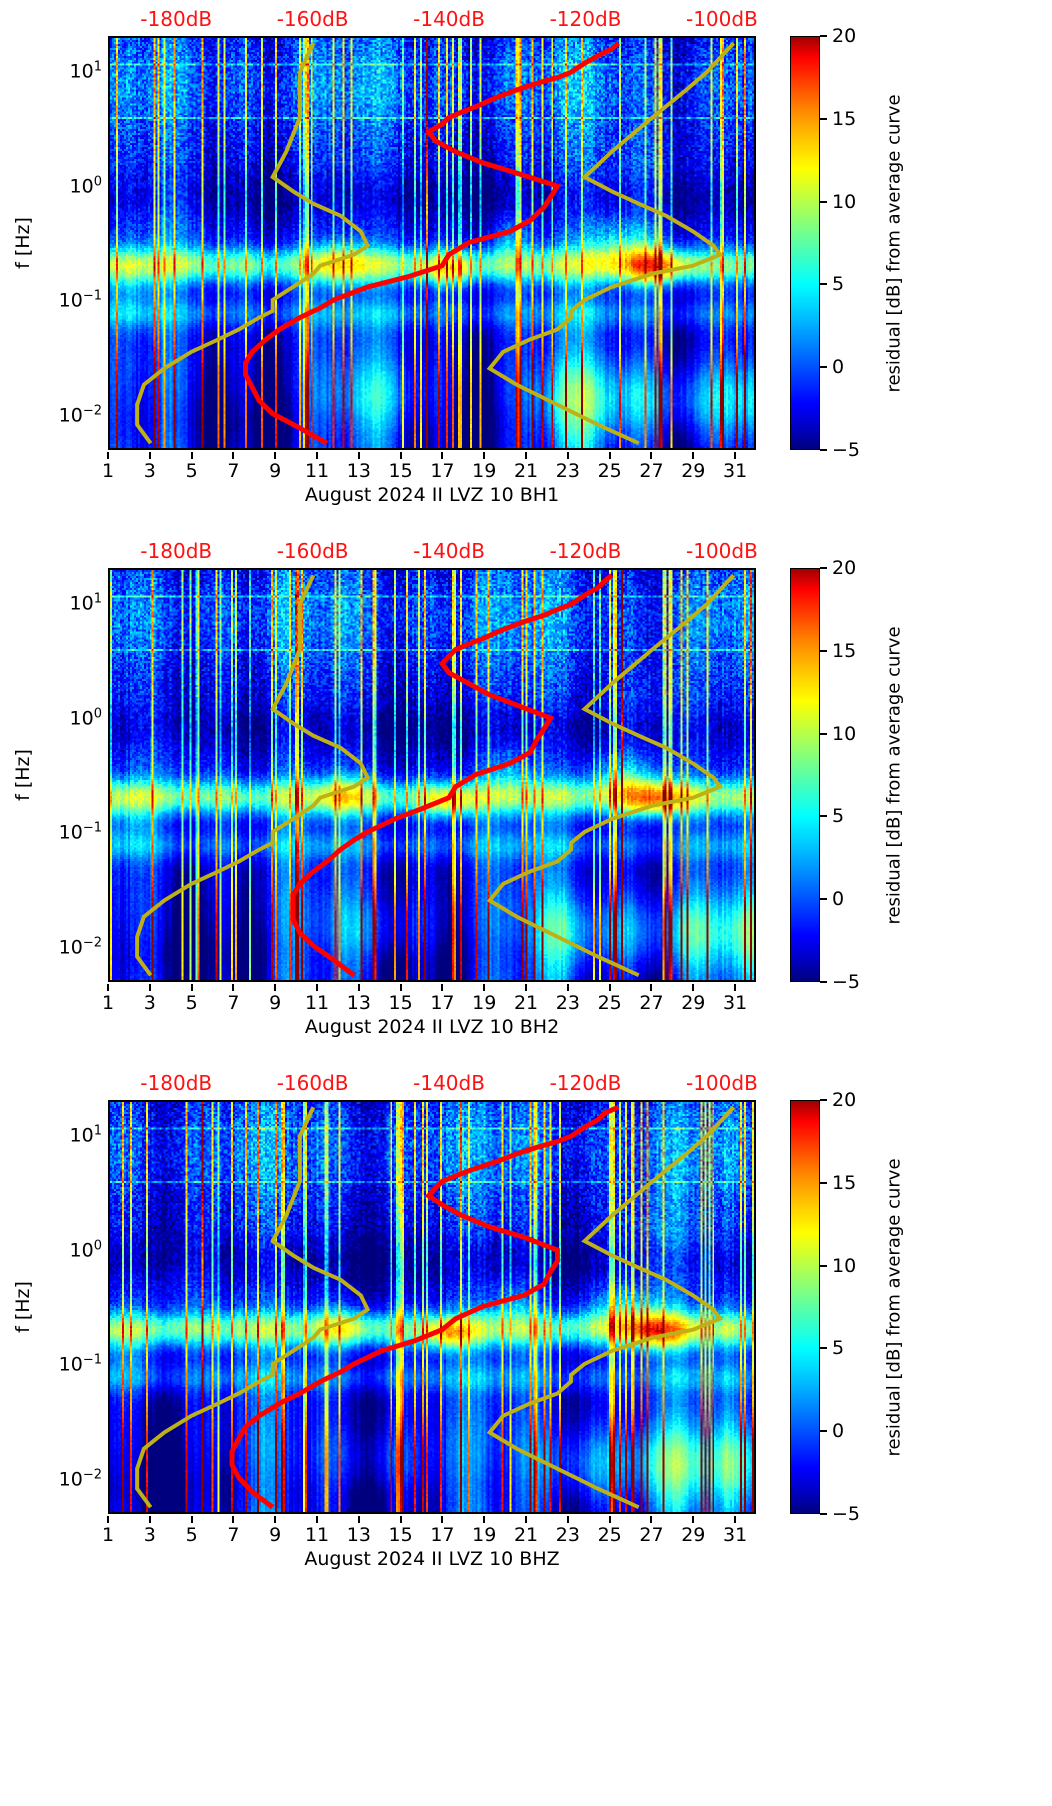 This screenshot has width=1052, height=1806. Describe the element at coordinates (432, 495) in the screenshot. I see `panel-title-bh1: August 2024 II LVZ 10 BH1` at that location.